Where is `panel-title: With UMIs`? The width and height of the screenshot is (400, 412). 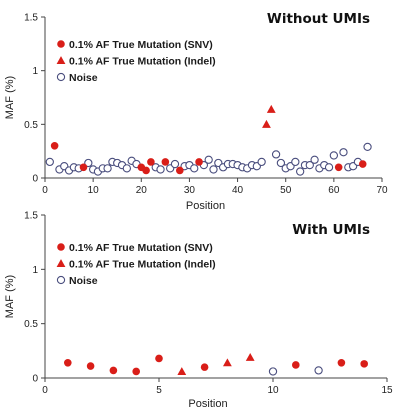
panel-title: With UMIs is located at coordinates (331, 230).